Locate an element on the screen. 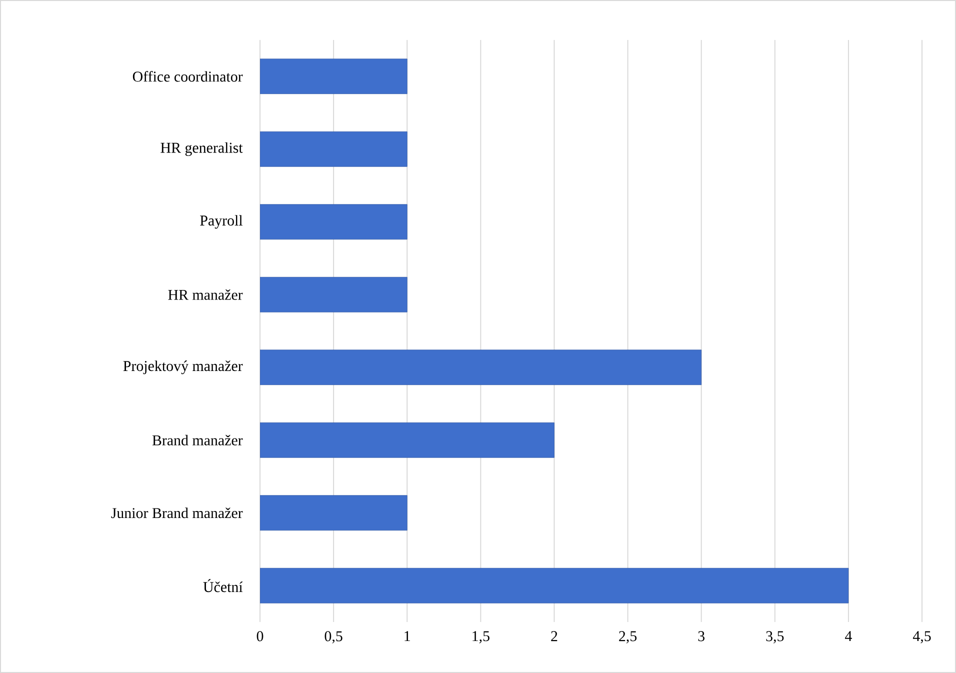 The image size is (956, 673). y-tick-label: HR manažer is located at coordinates (205, 294).